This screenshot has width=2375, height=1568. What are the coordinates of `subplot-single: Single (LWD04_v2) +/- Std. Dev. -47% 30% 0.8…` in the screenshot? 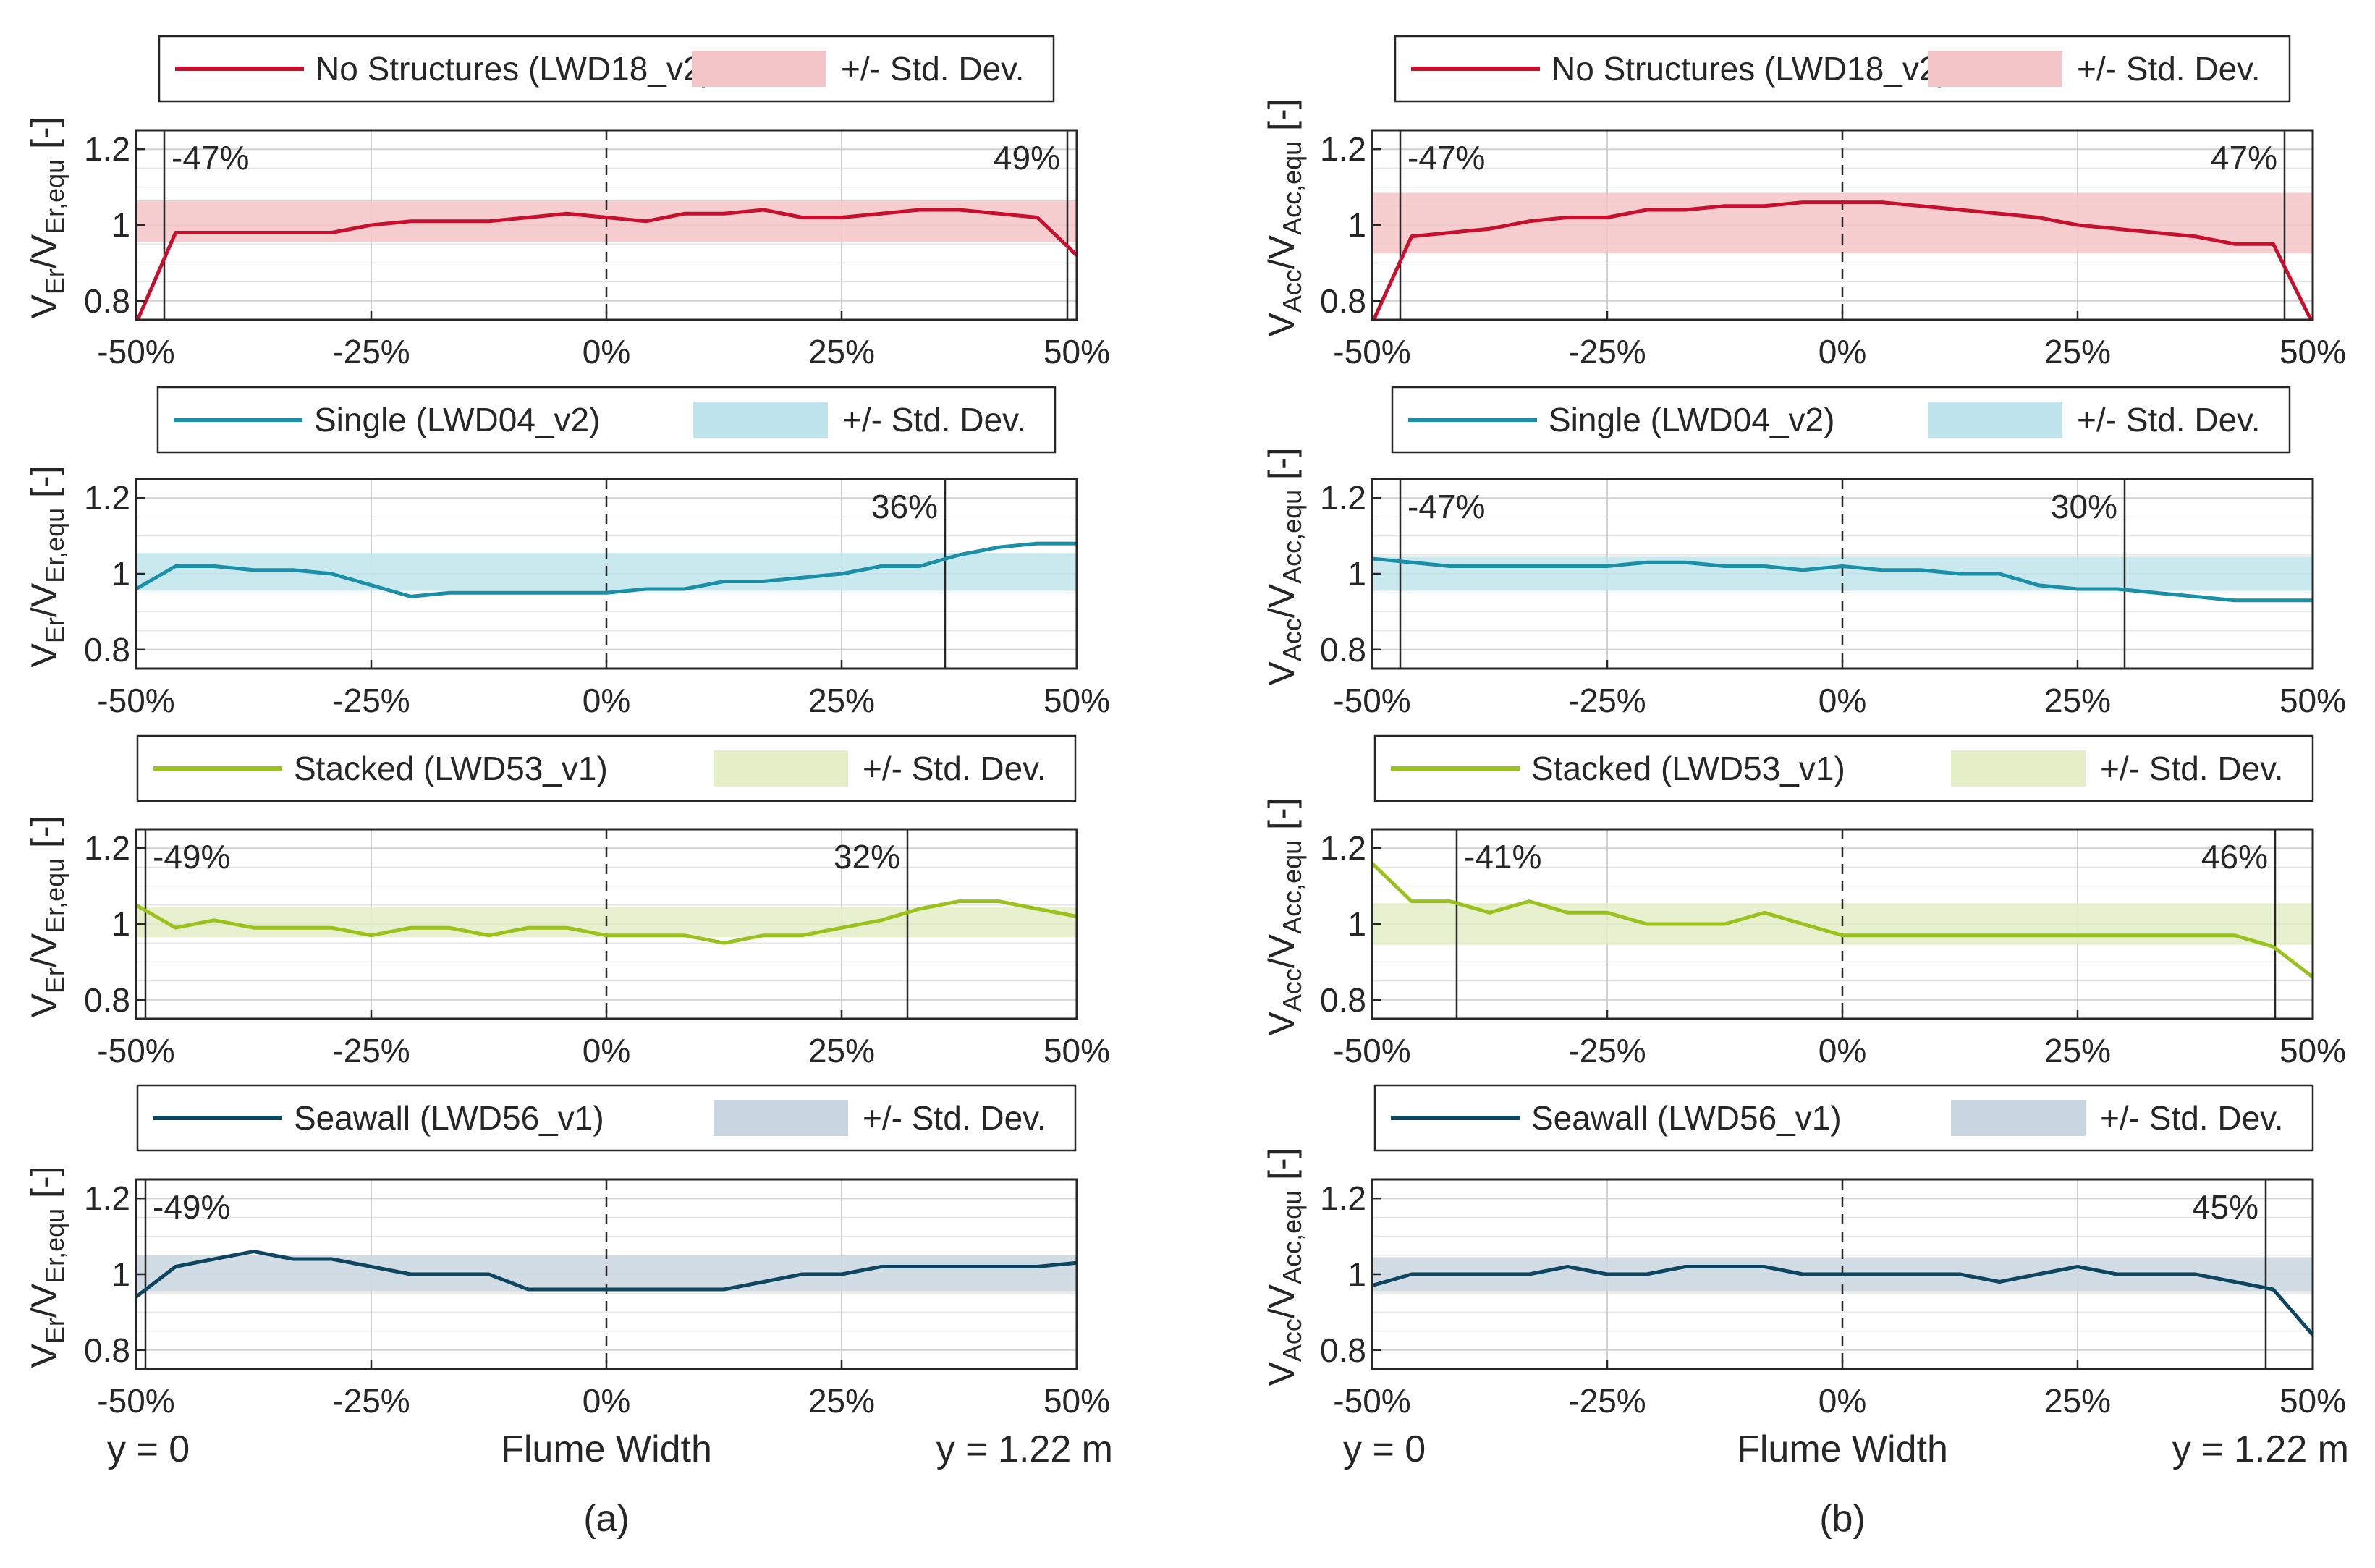 It's located at (1804, 552).